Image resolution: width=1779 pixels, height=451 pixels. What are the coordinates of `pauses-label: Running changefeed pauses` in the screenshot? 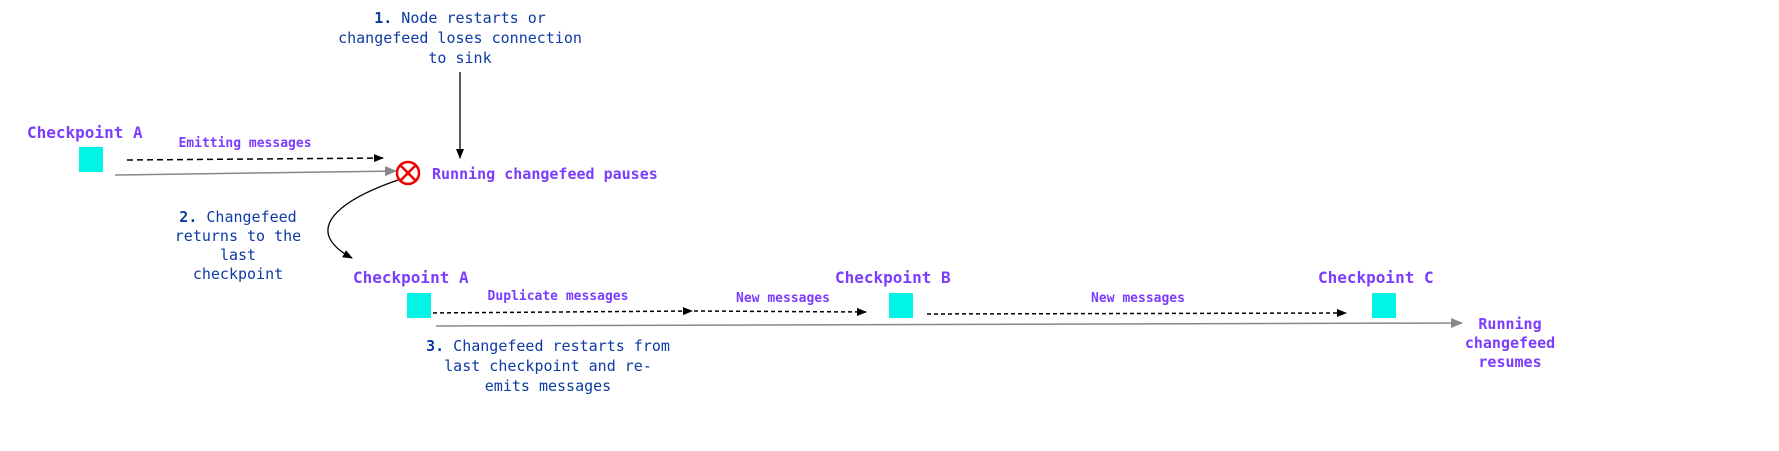 It's located at (545, 174).